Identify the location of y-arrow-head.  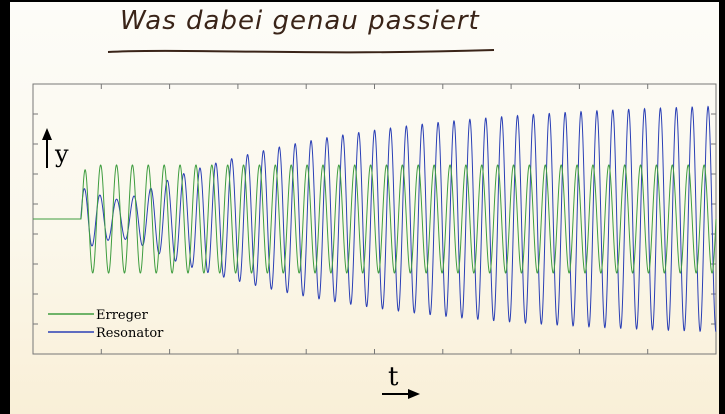
(47, 134).